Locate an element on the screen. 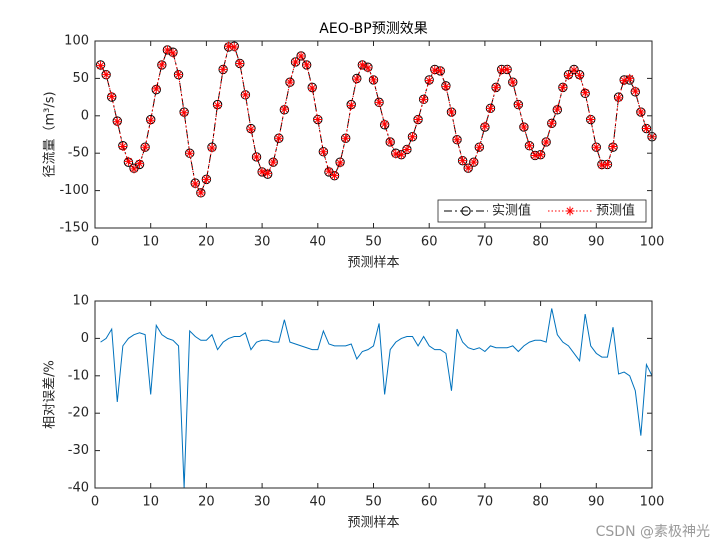  x-tick-label: 0 is located at coordinates (95, 242).